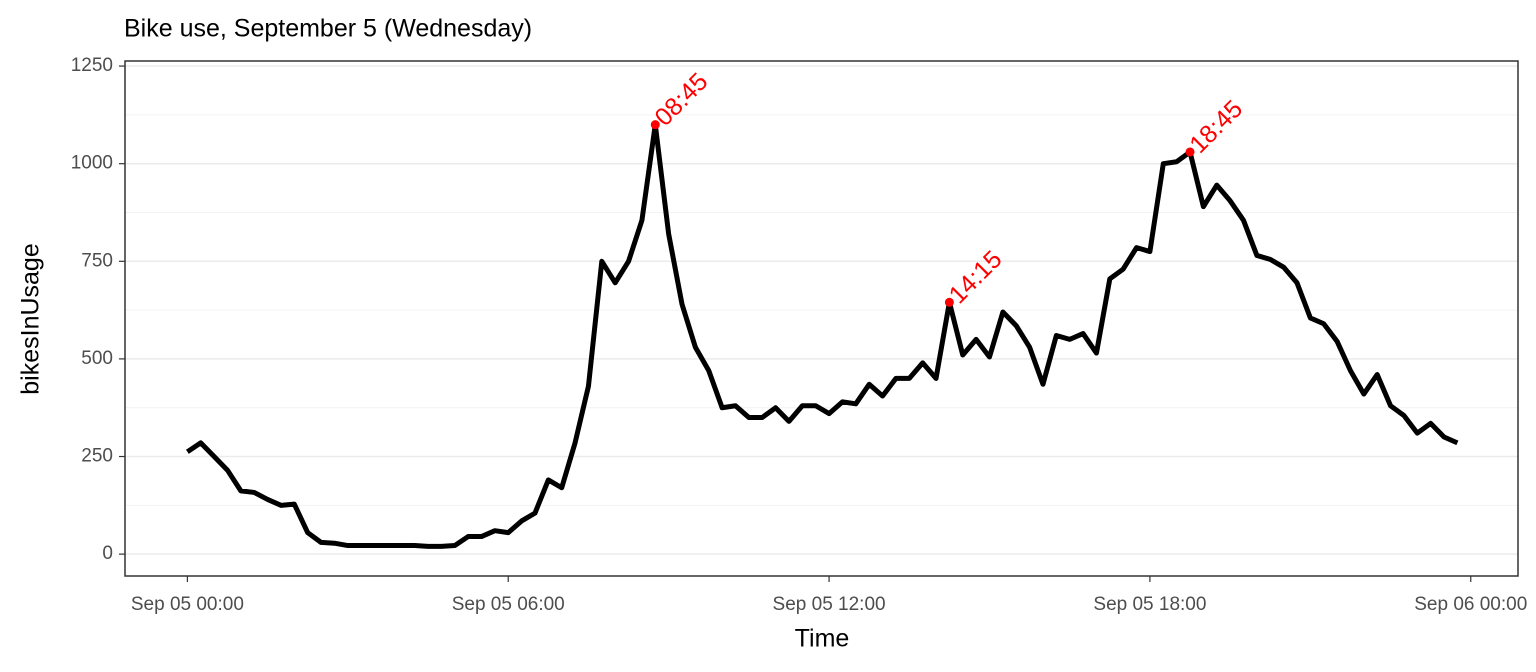 This screenshot has width=1536, height=672. I want to click on x-tick-label: Sep 05 00:00, so click(187, 604).